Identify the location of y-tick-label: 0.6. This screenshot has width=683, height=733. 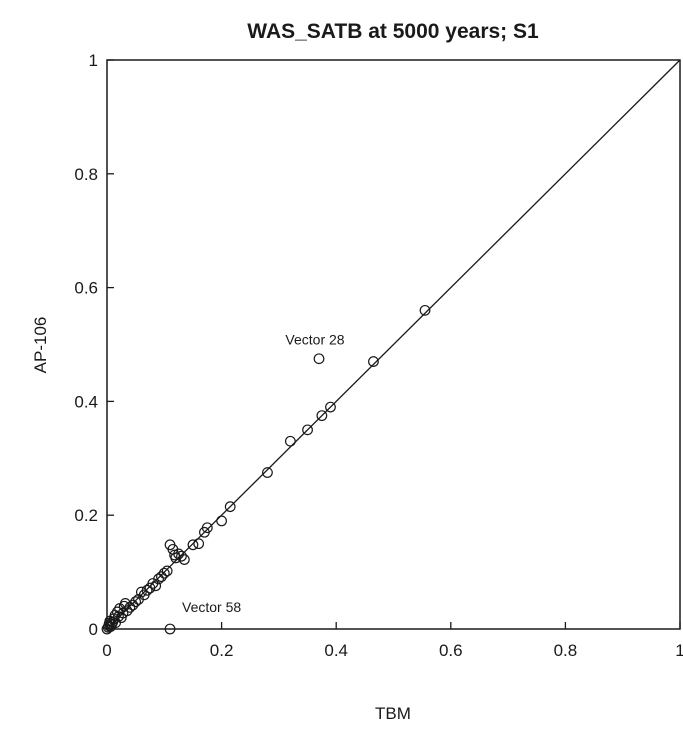
(86, 288).